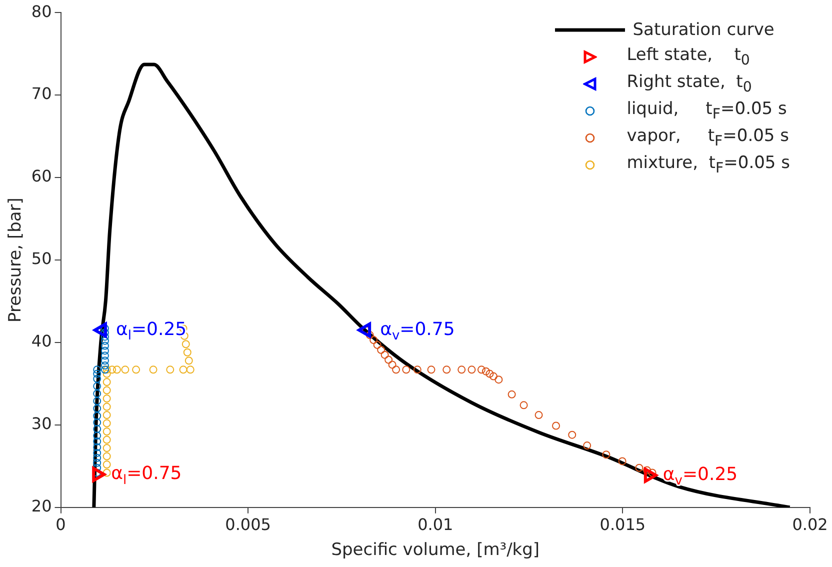 The width and height of the screenshot is (832, 567). What do you see at coordinates (810, 524) in the screenshot?
I see `x-tick-label: 0.02` at bounding box center [810, 524].